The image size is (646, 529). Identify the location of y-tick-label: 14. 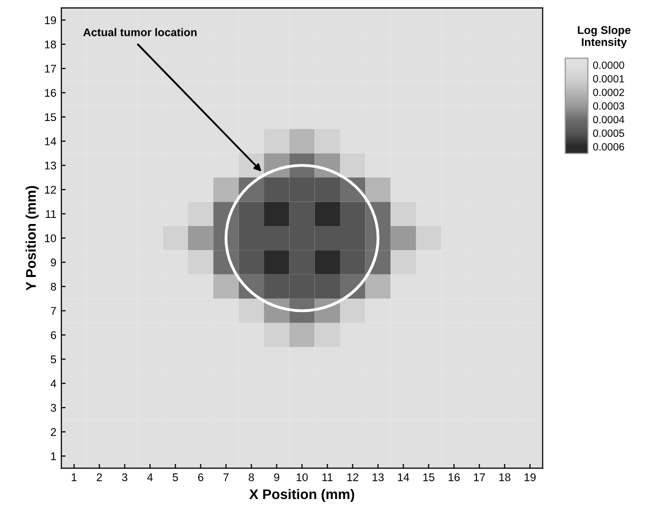
(50, 142).